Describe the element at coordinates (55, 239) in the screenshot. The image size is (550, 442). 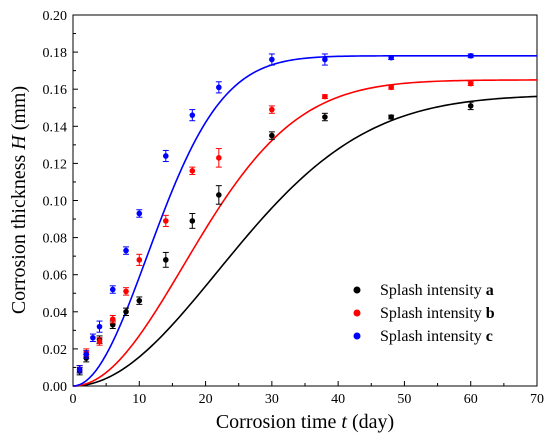
I see `y-tick-label: 0.08` at that location.